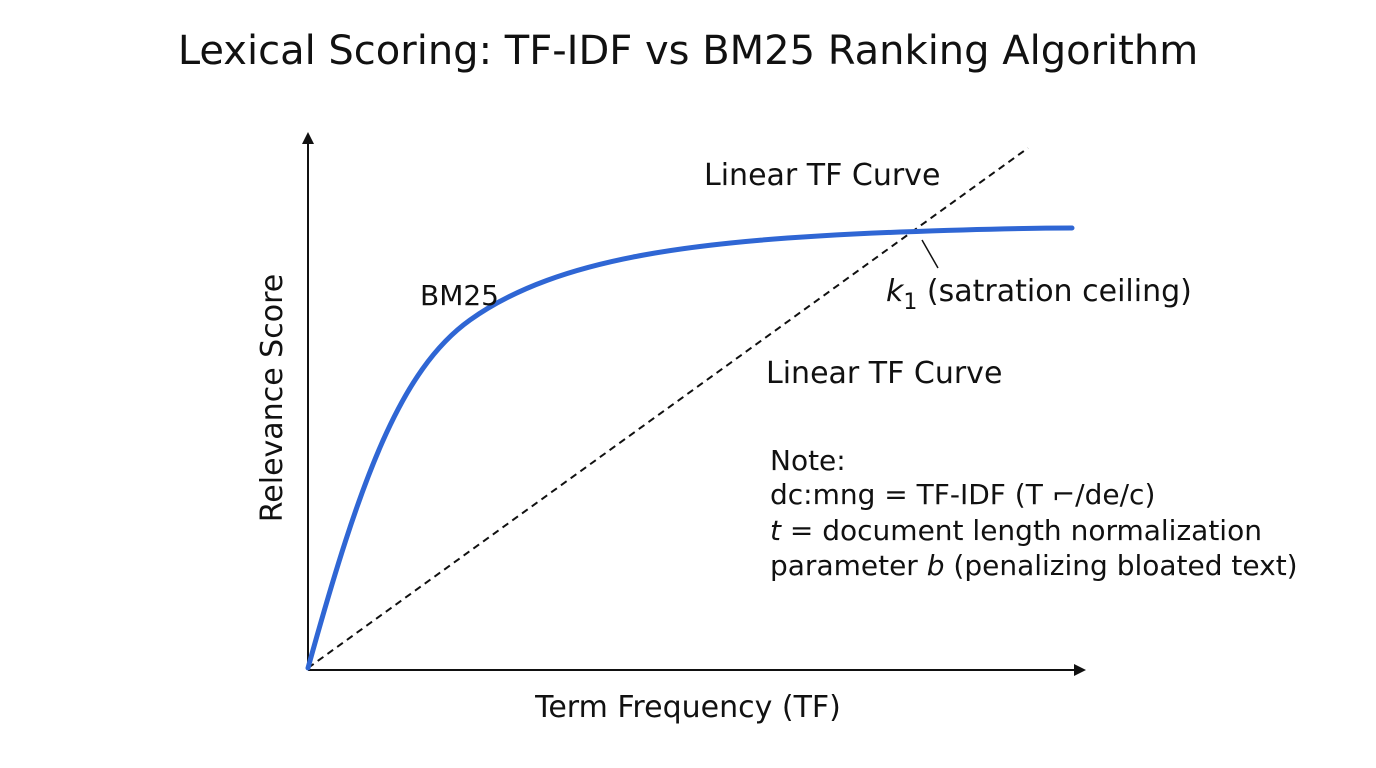 The width and height of the screenshot is (1376, 768). I want to click on saturation-leader-line, so click(930, 254).